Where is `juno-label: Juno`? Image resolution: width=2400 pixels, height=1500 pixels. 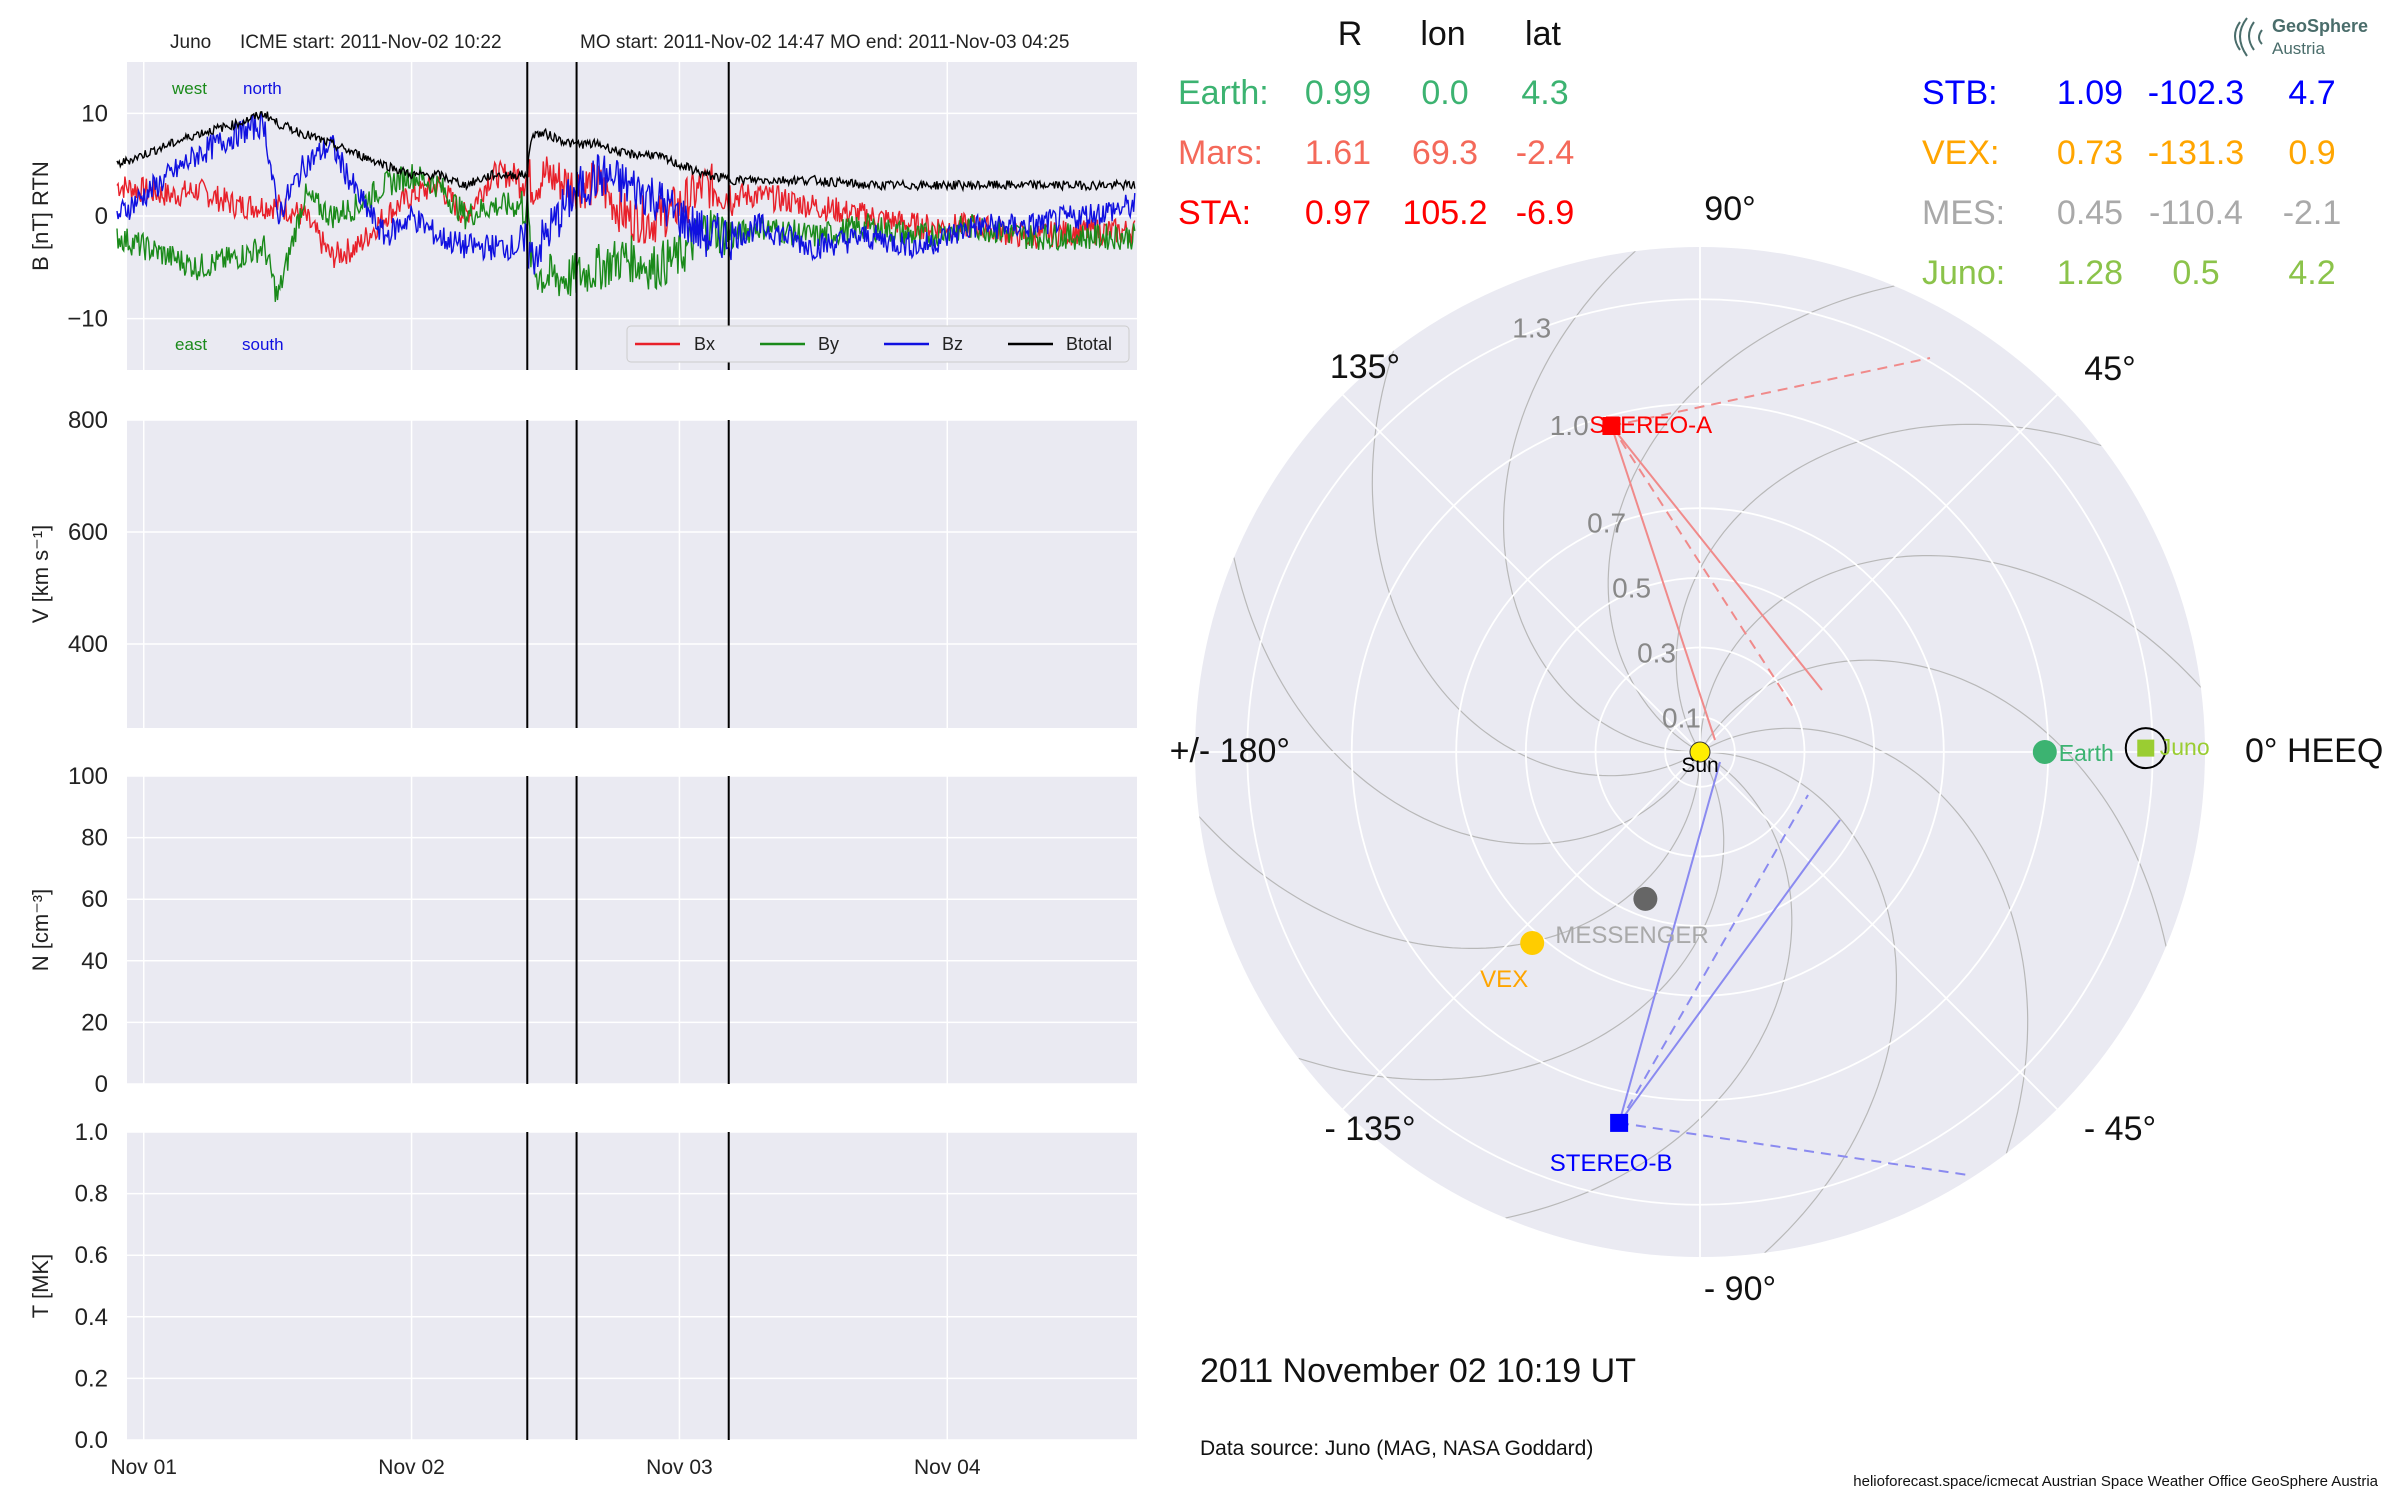
juno-label: Juno is located at coordinates (2185, 747).